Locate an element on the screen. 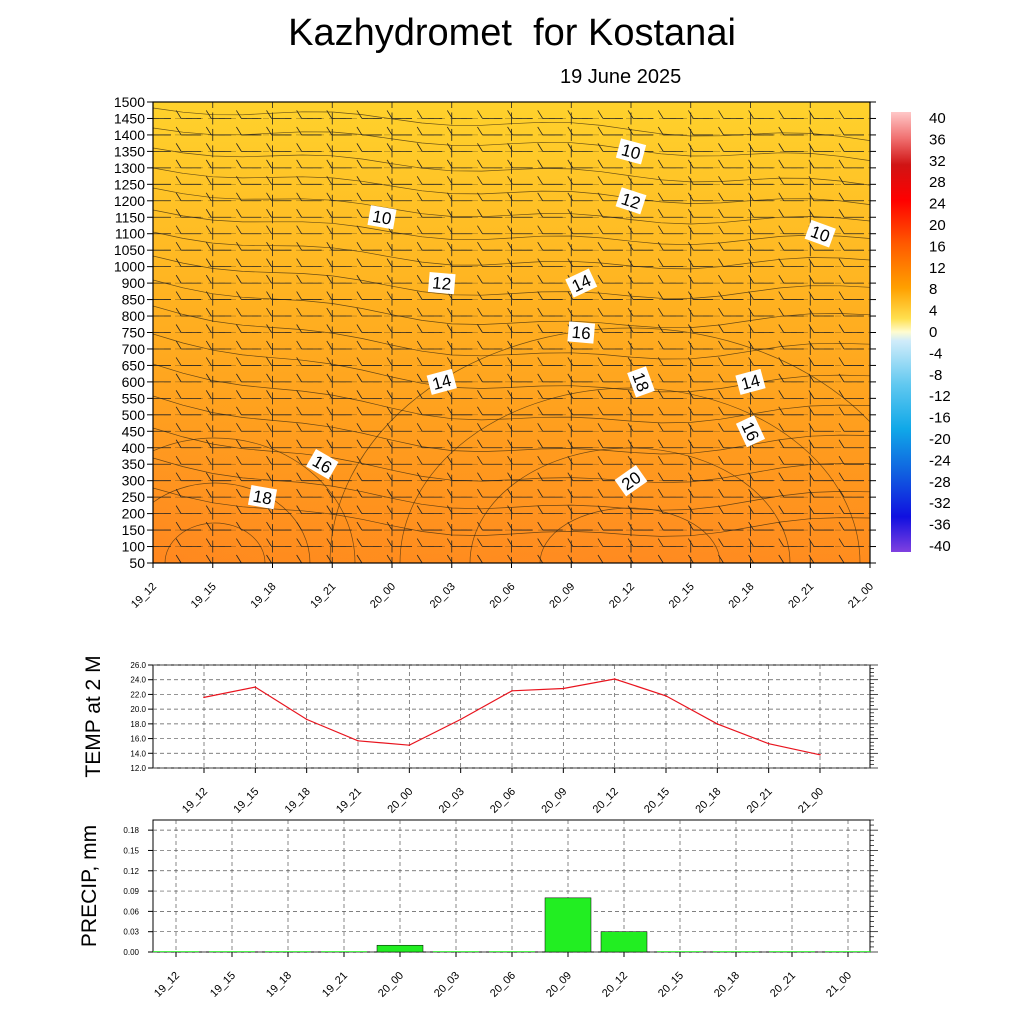  isotherm is located at coordinates (630, 475).